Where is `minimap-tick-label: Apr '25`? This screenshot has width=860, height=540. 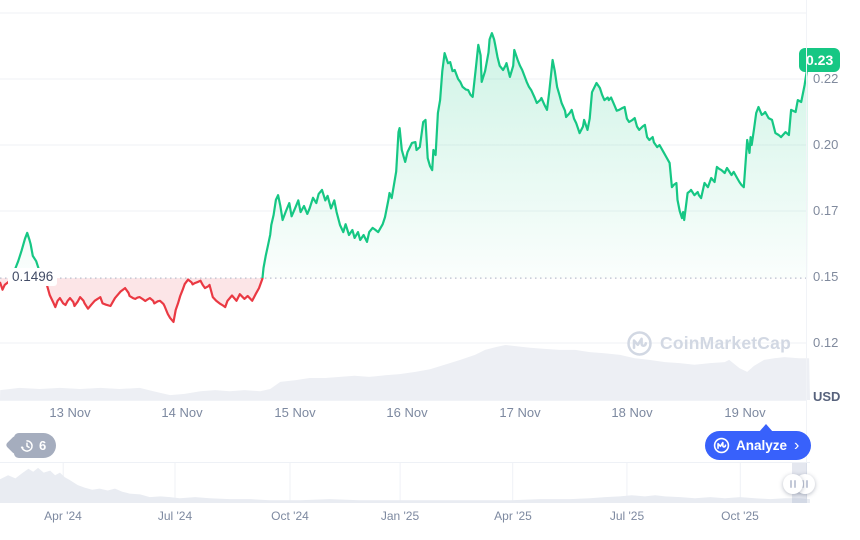
minimap-tick-label: Apr '25 is located at coordinates (513, 516).